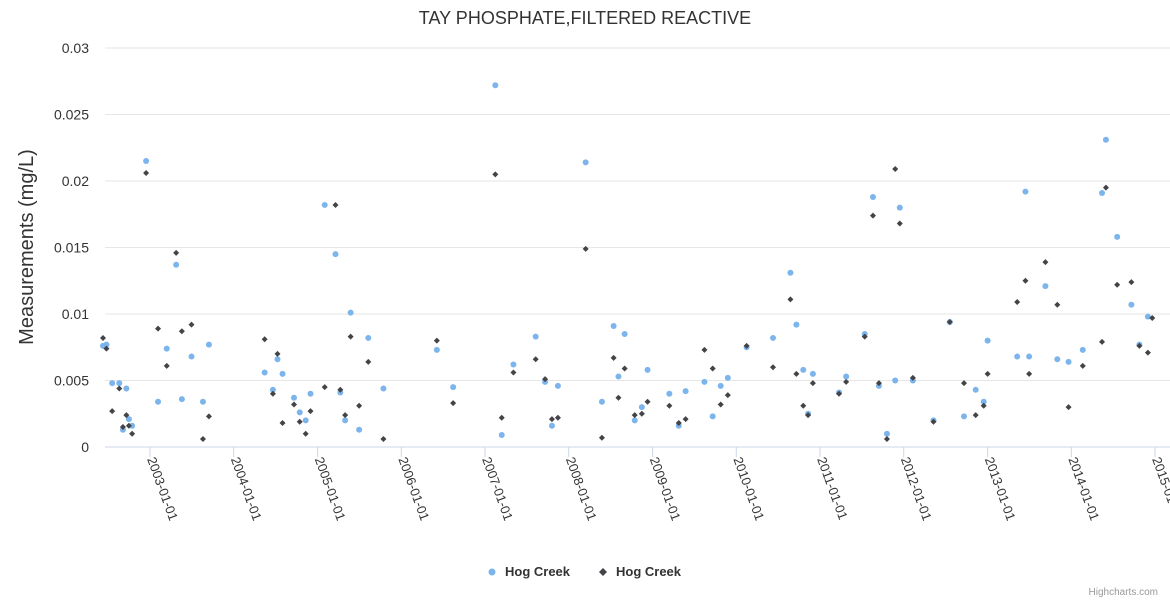 This screenshot has height=600, width=1170. Describe the element at coordinates (640, 571) in the screenshot. I see `legend-item-series-2: Hog Creek` at that location.